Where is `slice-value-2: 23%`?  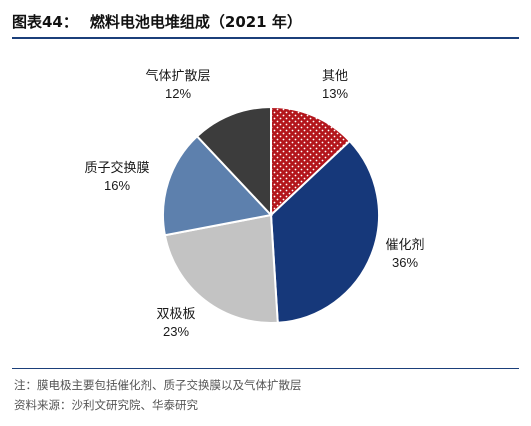 slice-value-2: 23% is located at coordinates (176, 331).